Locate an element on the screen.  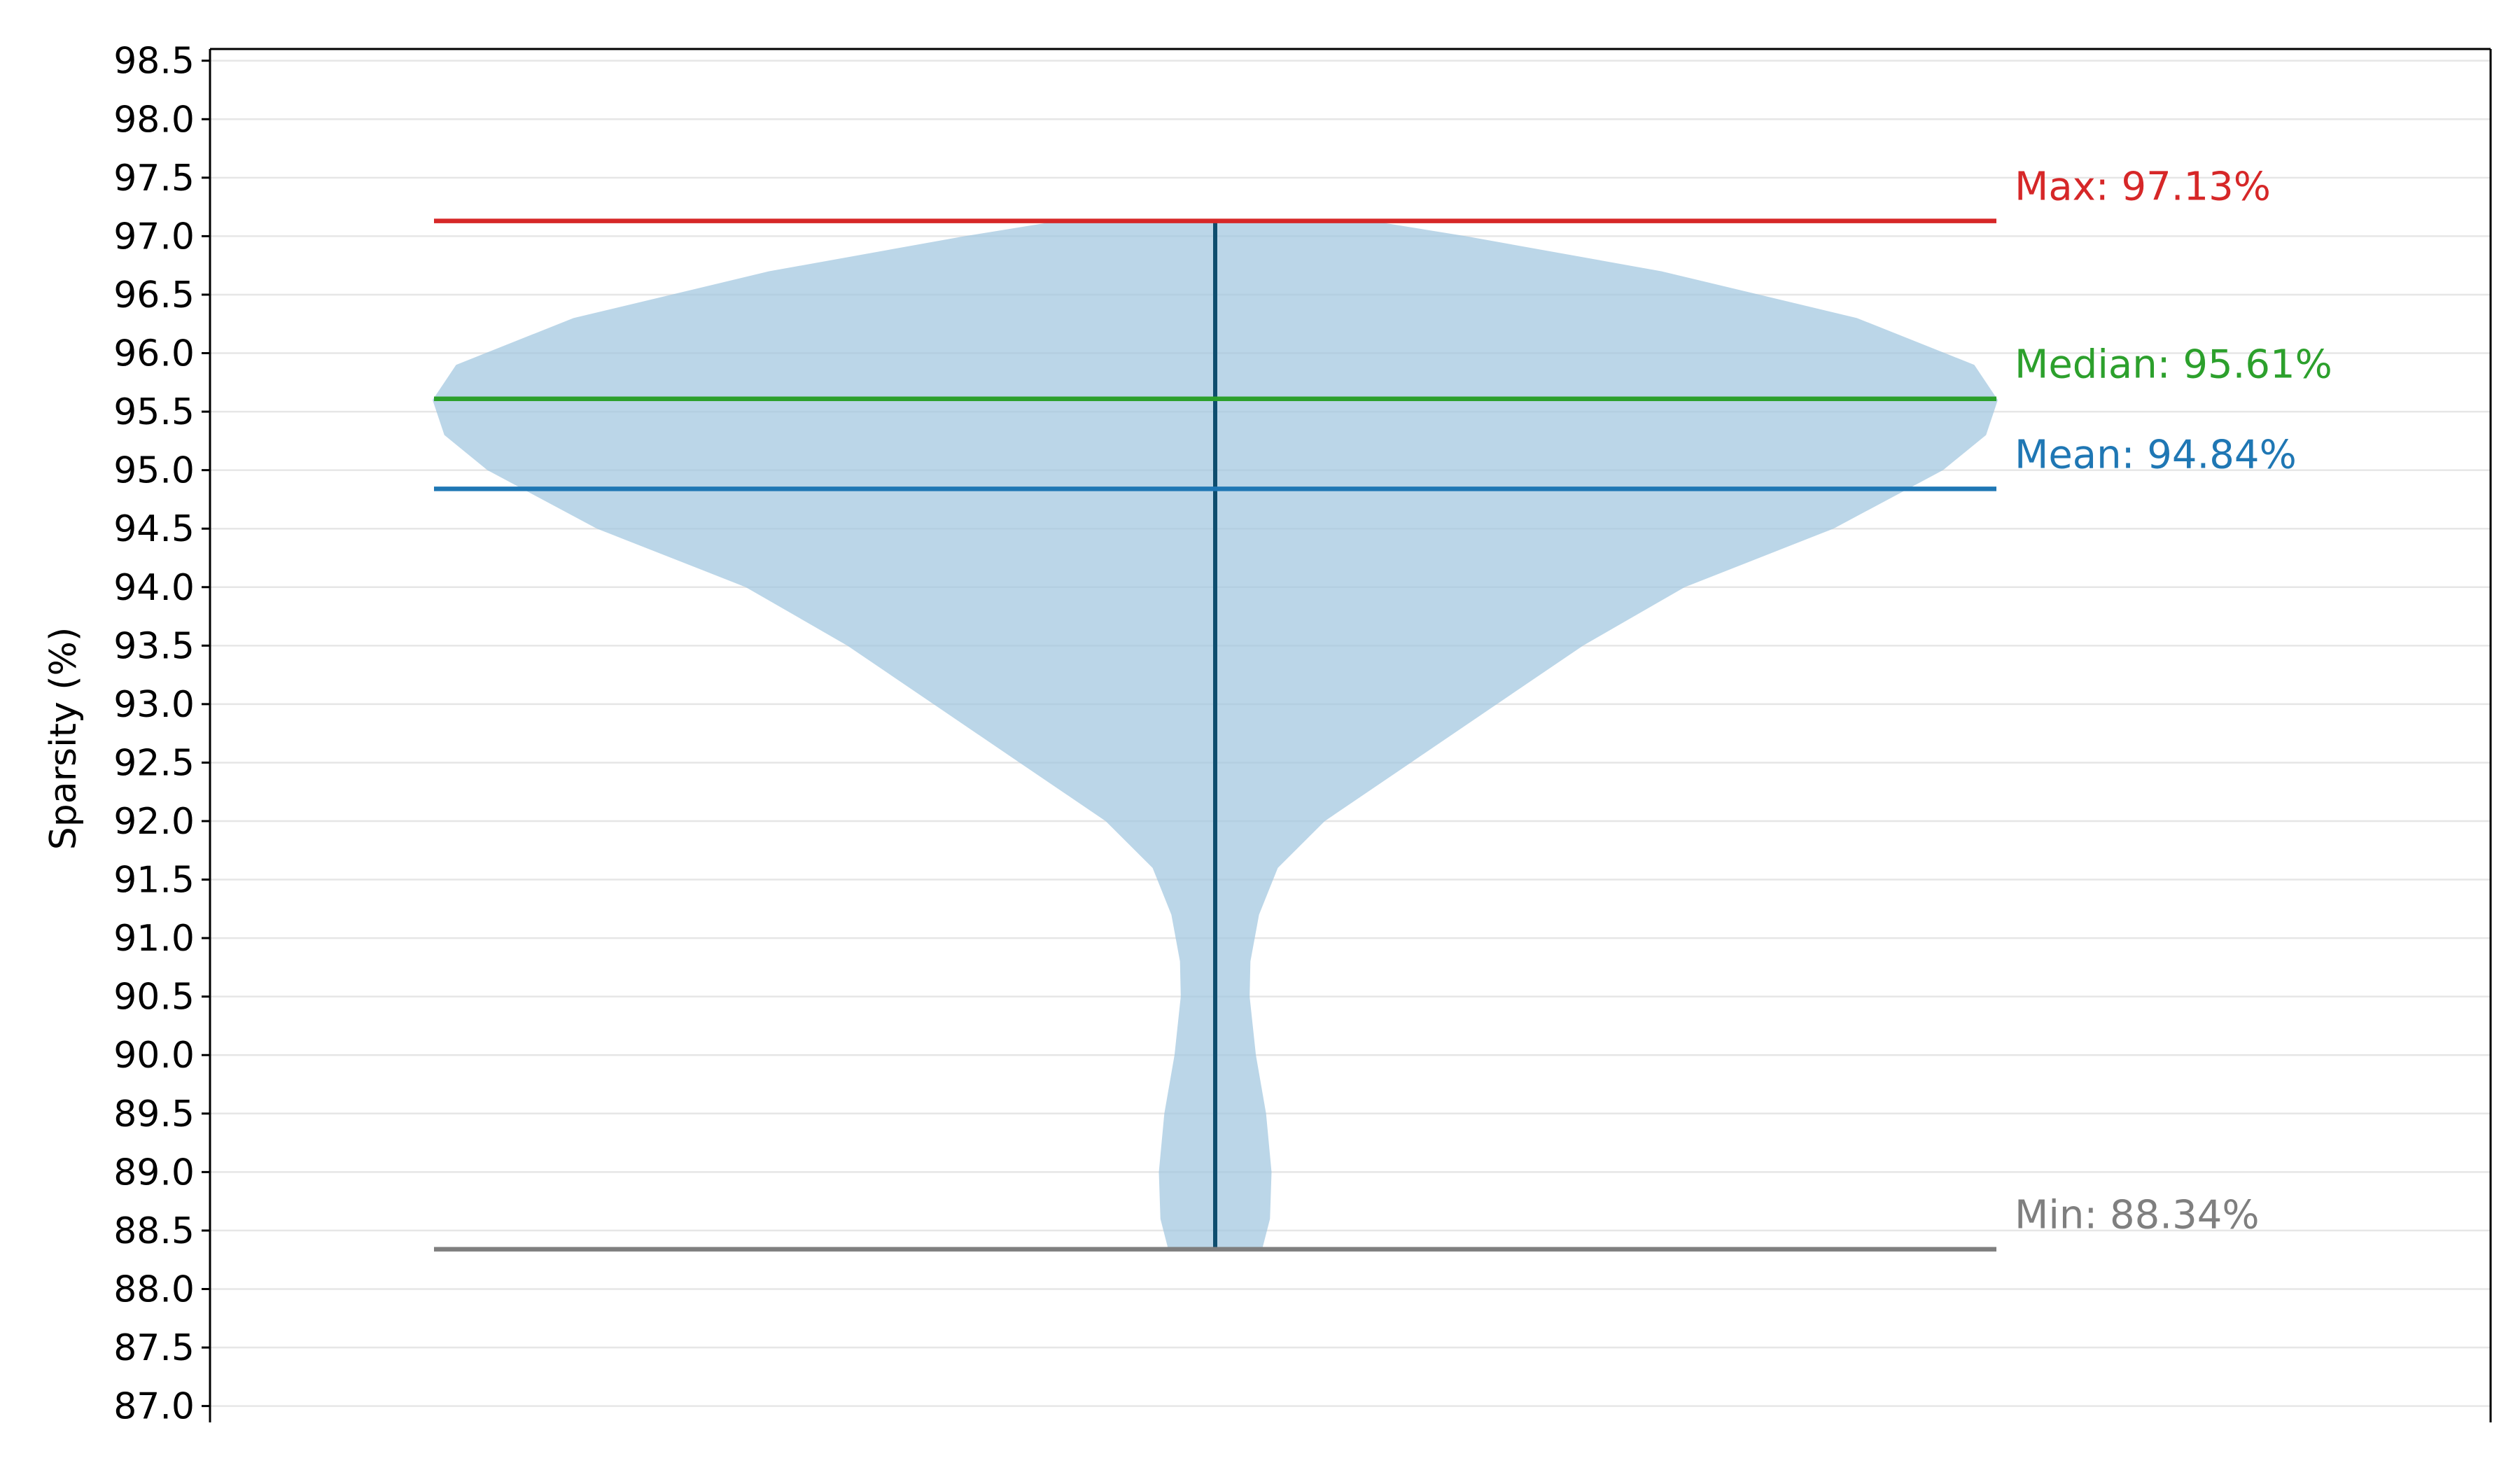
y-tick-label: 98.0 is located at coordinates (154, 120).